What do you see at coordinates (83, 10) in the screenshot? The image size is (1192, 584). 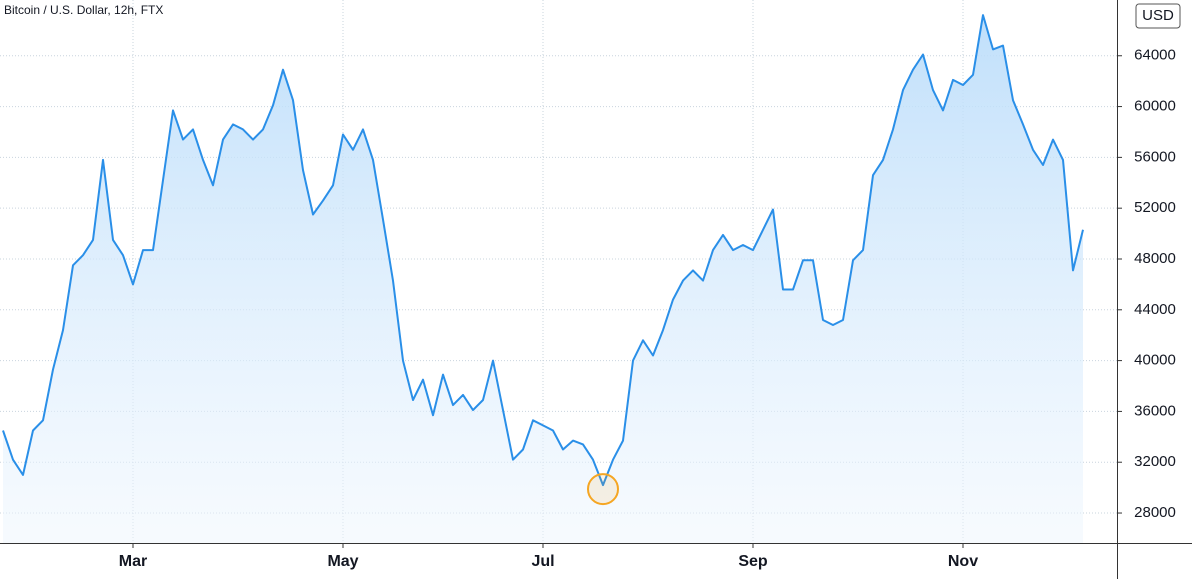 I see `chart-title: Bitcoin / U.S. Dollar, 12h, FTX` at bounding box center [83, 10].